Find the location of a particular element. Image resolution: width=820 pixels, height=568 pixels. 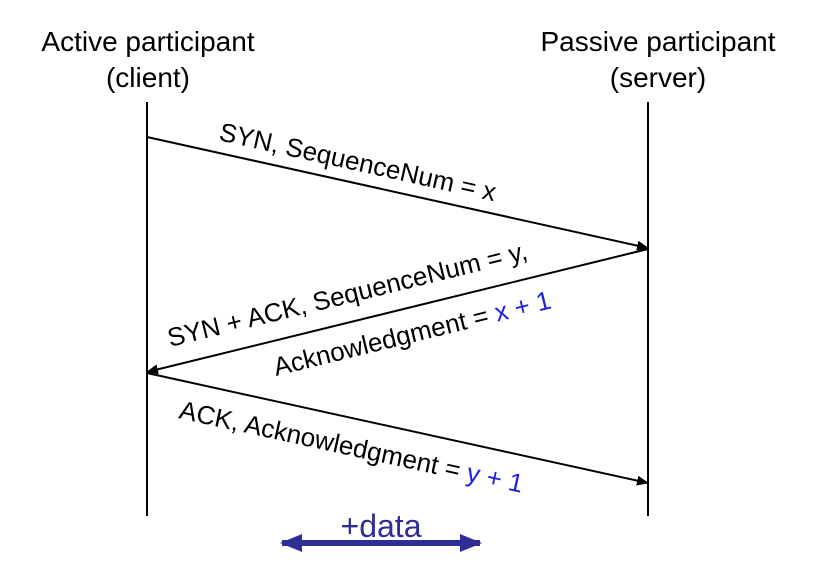

synack-ack-value: x + 1 is located at coordinates (522, 306).